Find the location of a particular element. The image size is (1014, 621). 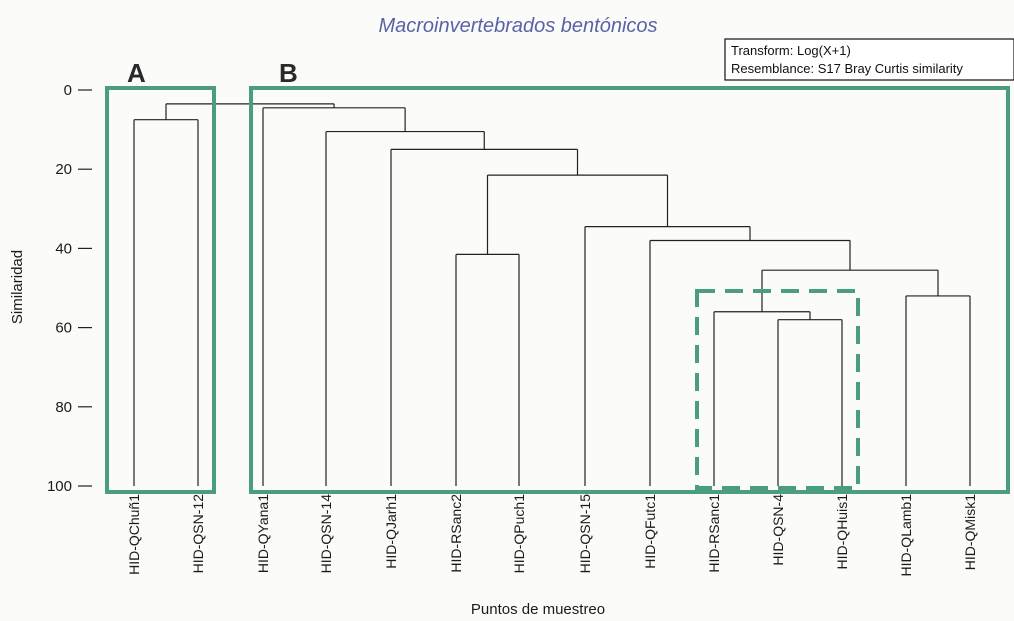

group-box-a is located at coordinates (160, 290).